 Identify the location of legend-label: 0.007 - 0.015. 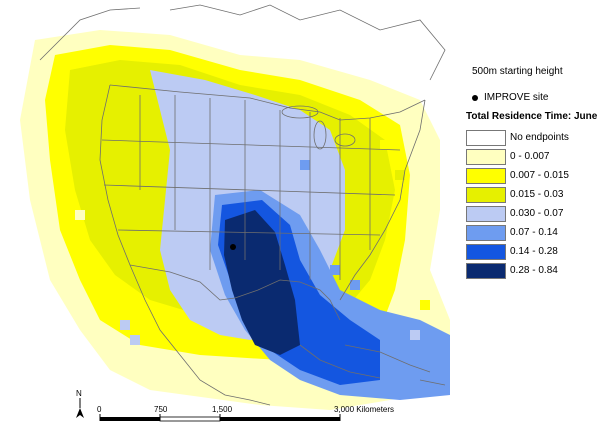
(539, 175).